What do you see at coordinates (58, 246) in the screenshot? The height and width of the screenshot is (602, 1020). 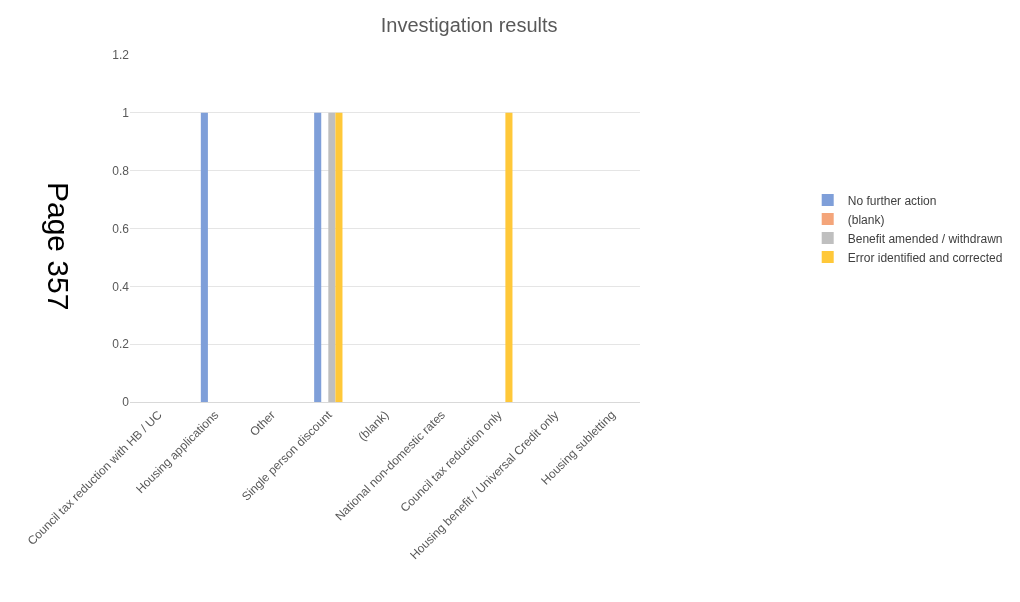 I see `text: Page 357` at bounding box center [58, 246].